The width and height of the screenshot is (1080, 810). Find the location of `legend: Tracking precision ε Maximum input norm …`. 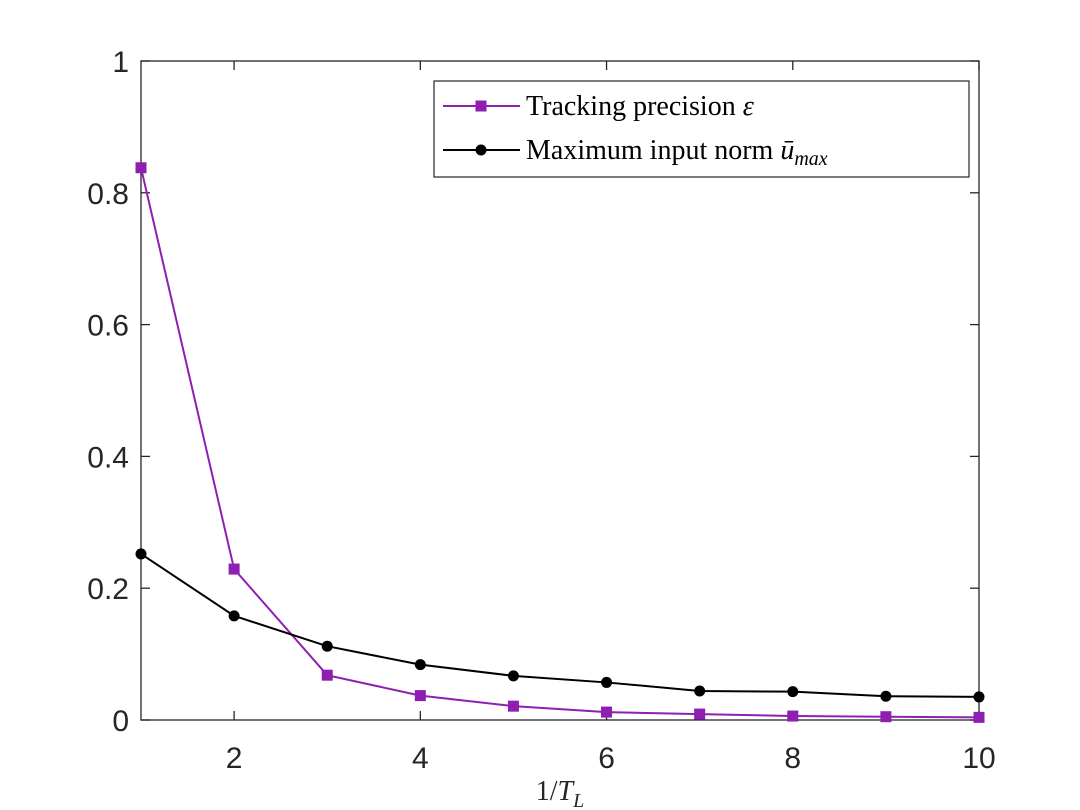

legend: Tracking precision ε Maximum input norm … is located at coordinates (701, 129).